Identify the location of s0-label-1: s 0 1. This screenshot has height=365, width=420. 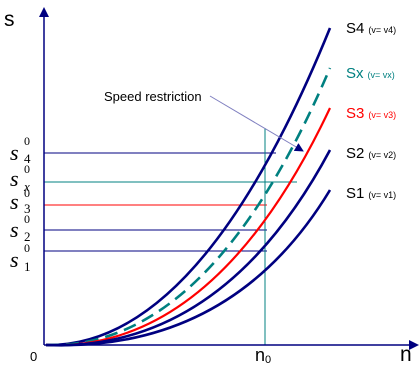
(20, 257).